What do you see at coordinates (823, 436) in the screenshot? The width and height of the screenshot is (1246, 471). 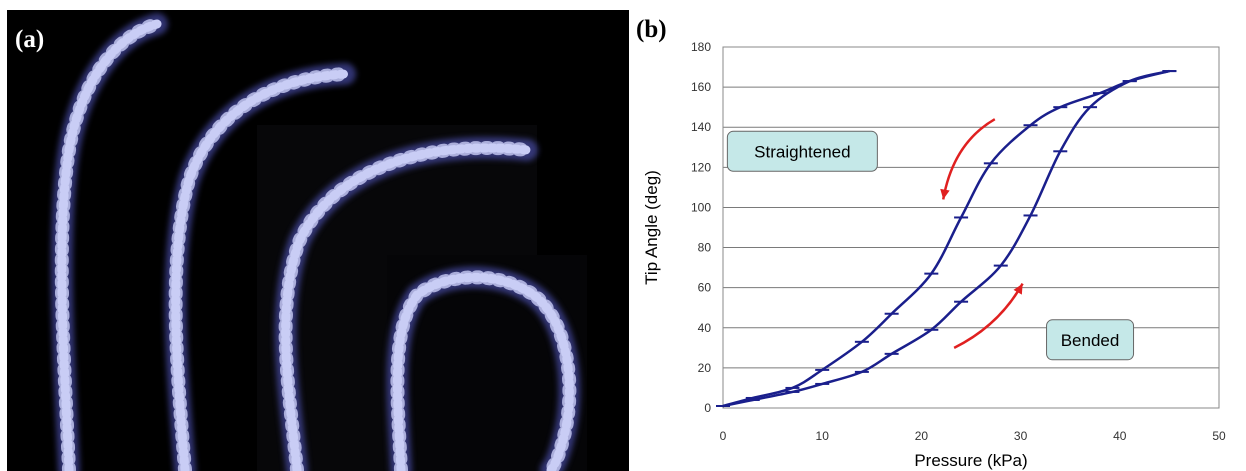 I see `x-tick-label: 10` at bounding box center [823, 436].